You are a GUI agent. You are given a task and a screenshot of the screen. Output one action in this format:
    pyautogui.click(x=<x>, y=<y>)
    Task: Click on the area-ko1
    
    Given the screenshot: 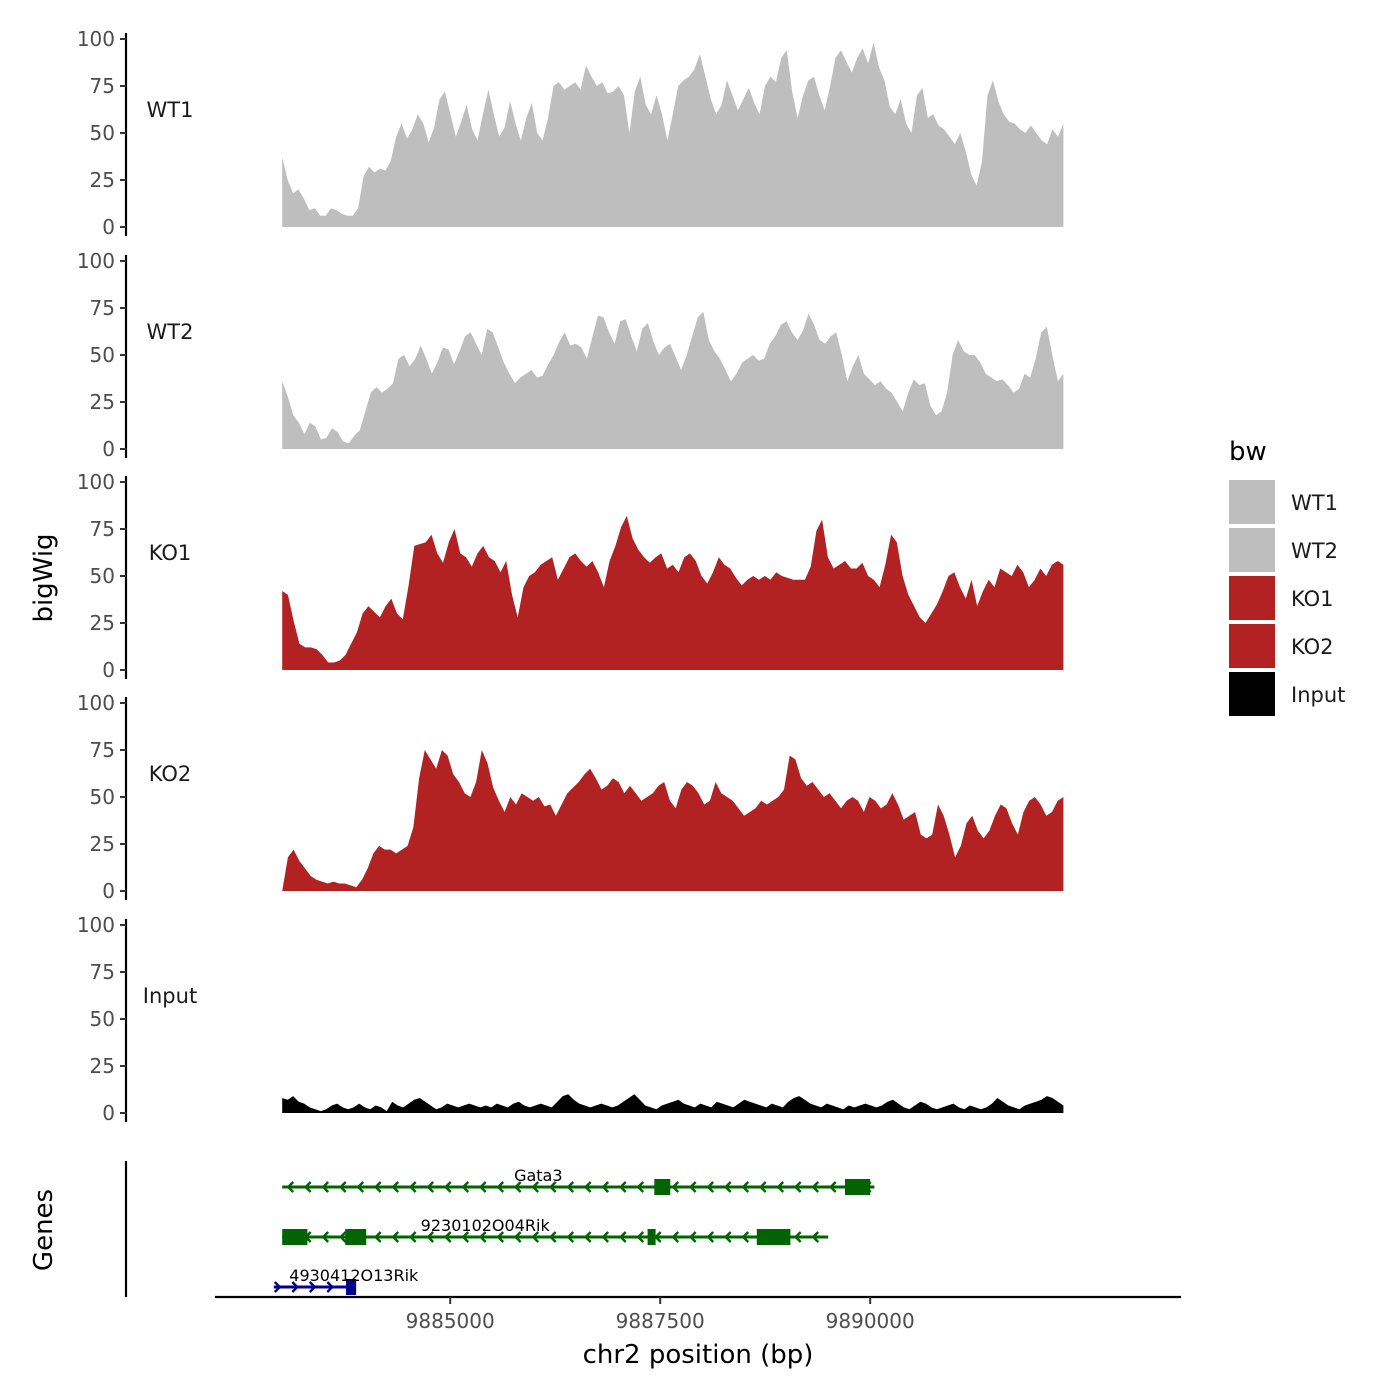 What is the action you would take?
    pyautogui.click(x=673, y=592)
    